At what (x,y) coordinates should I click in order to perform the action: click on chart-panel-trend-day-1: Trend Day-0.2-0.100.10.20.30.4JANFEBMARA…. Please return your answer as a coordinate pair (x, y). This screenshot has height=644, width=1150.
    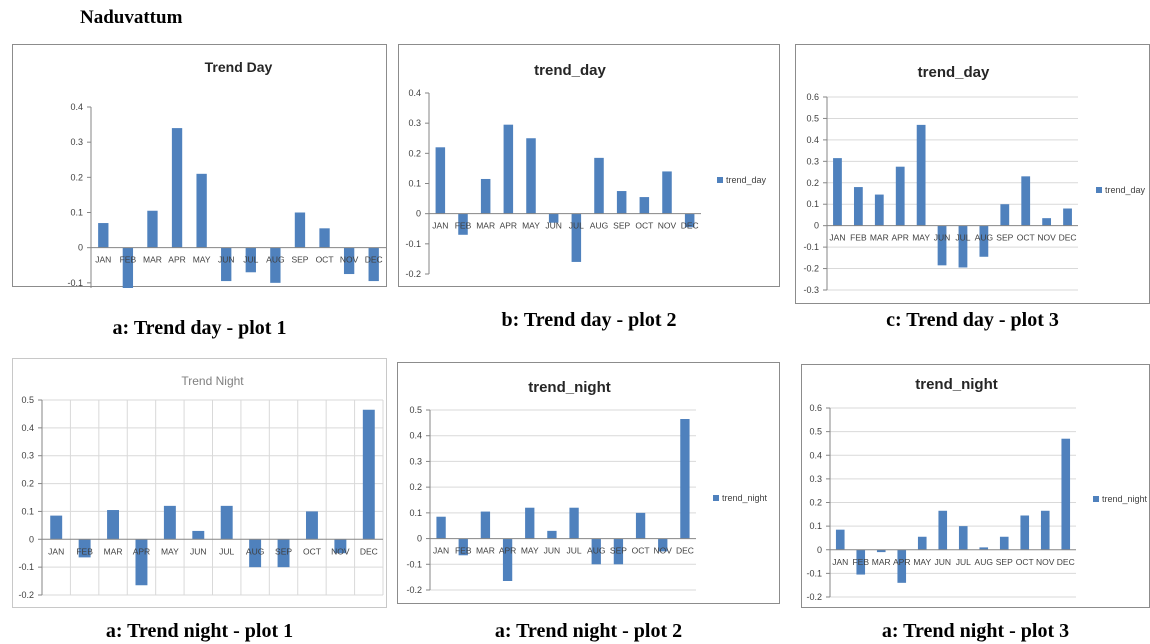
    Looking at the image, I should click on (199, 166).